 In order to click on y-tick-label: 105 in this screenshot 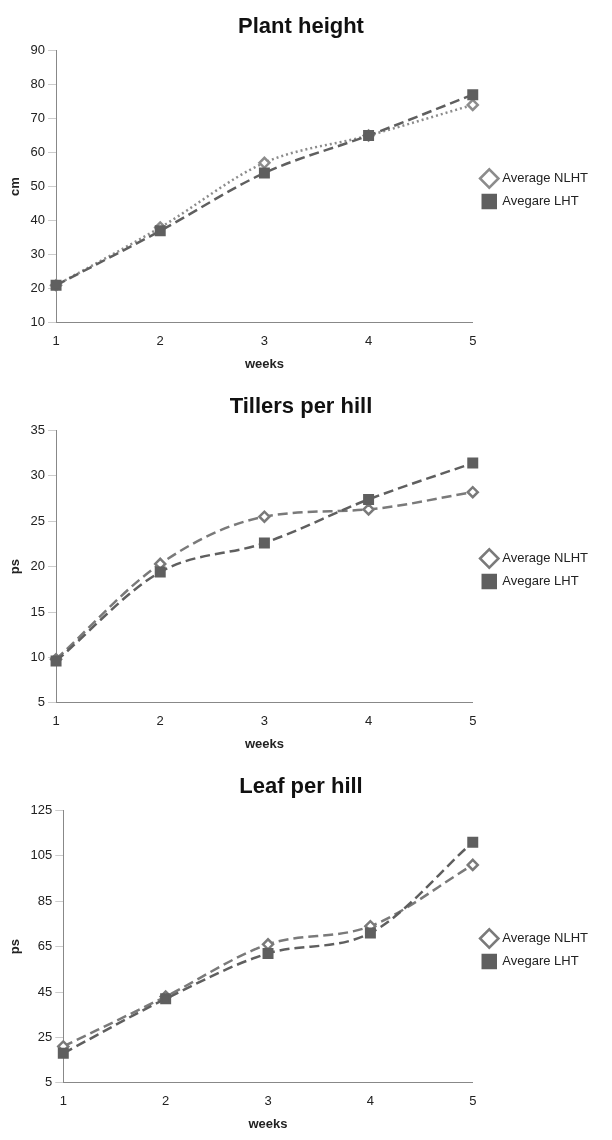, I will do `click(41, 855)`.